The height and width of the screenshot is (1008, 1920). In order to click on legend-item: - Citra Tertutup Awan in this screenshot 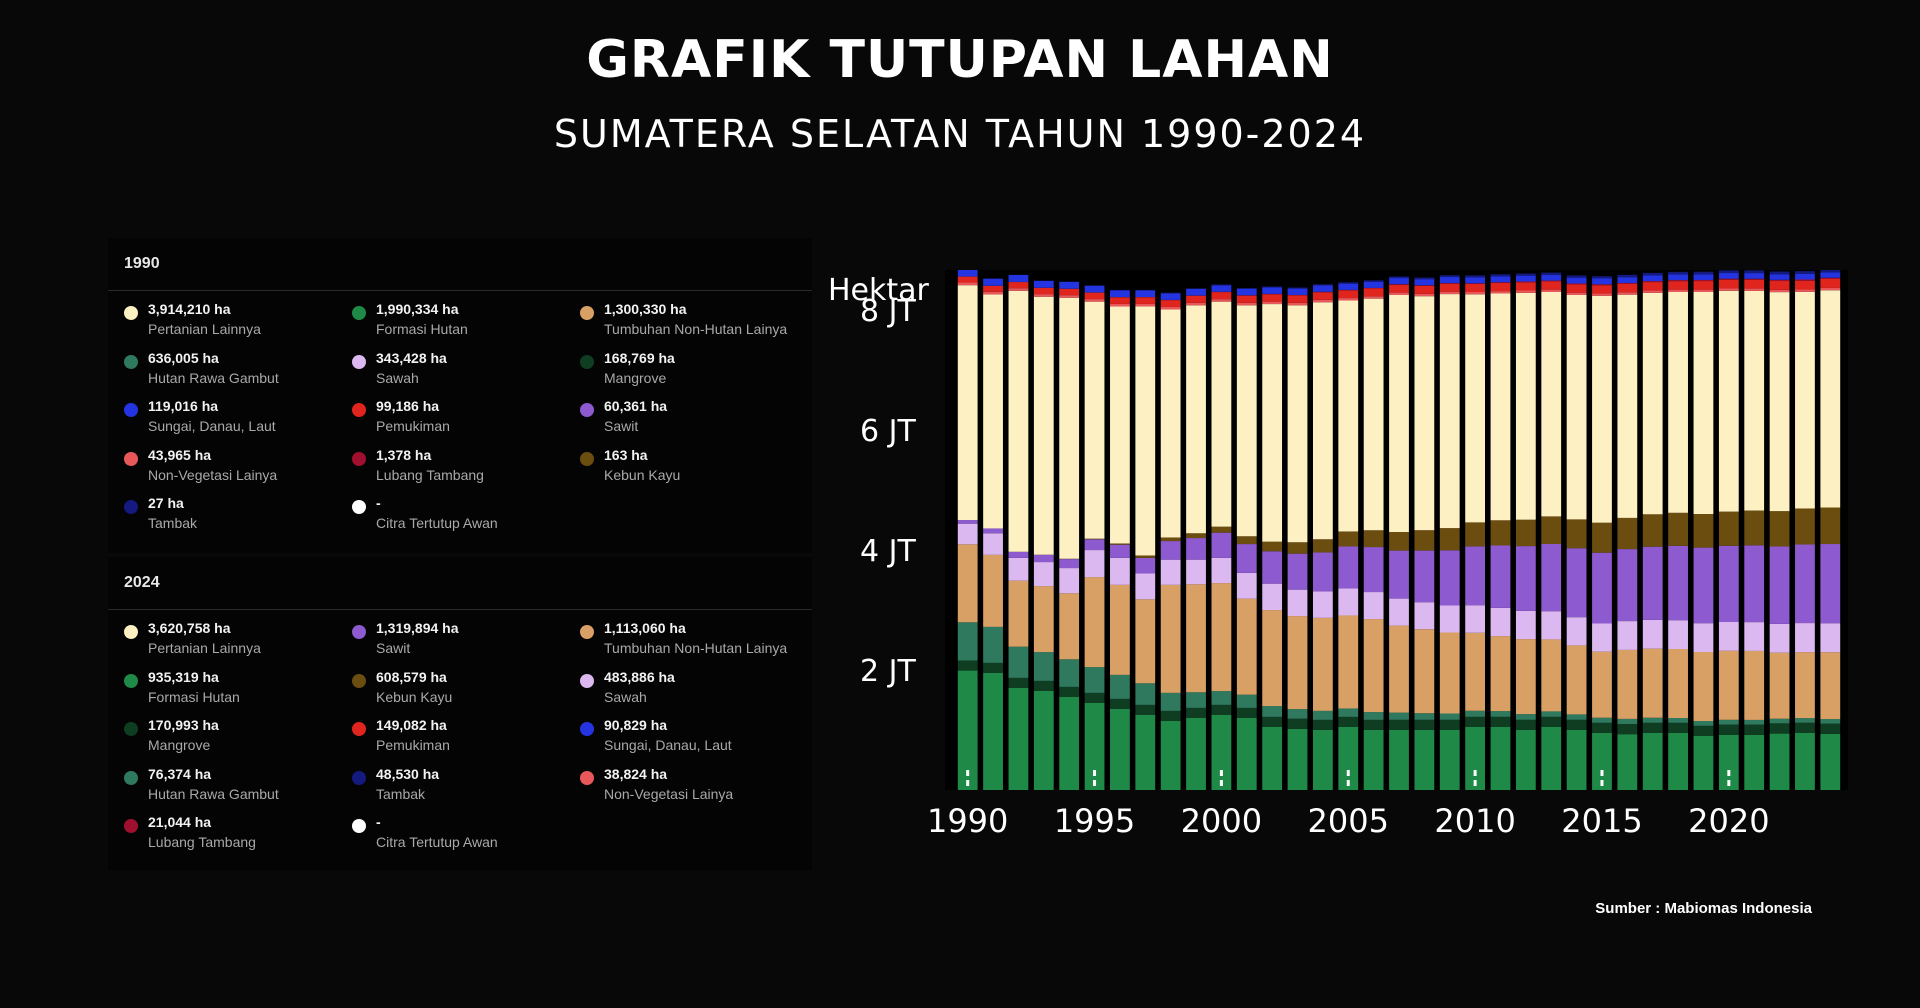, I will do `click(450, 519)`.